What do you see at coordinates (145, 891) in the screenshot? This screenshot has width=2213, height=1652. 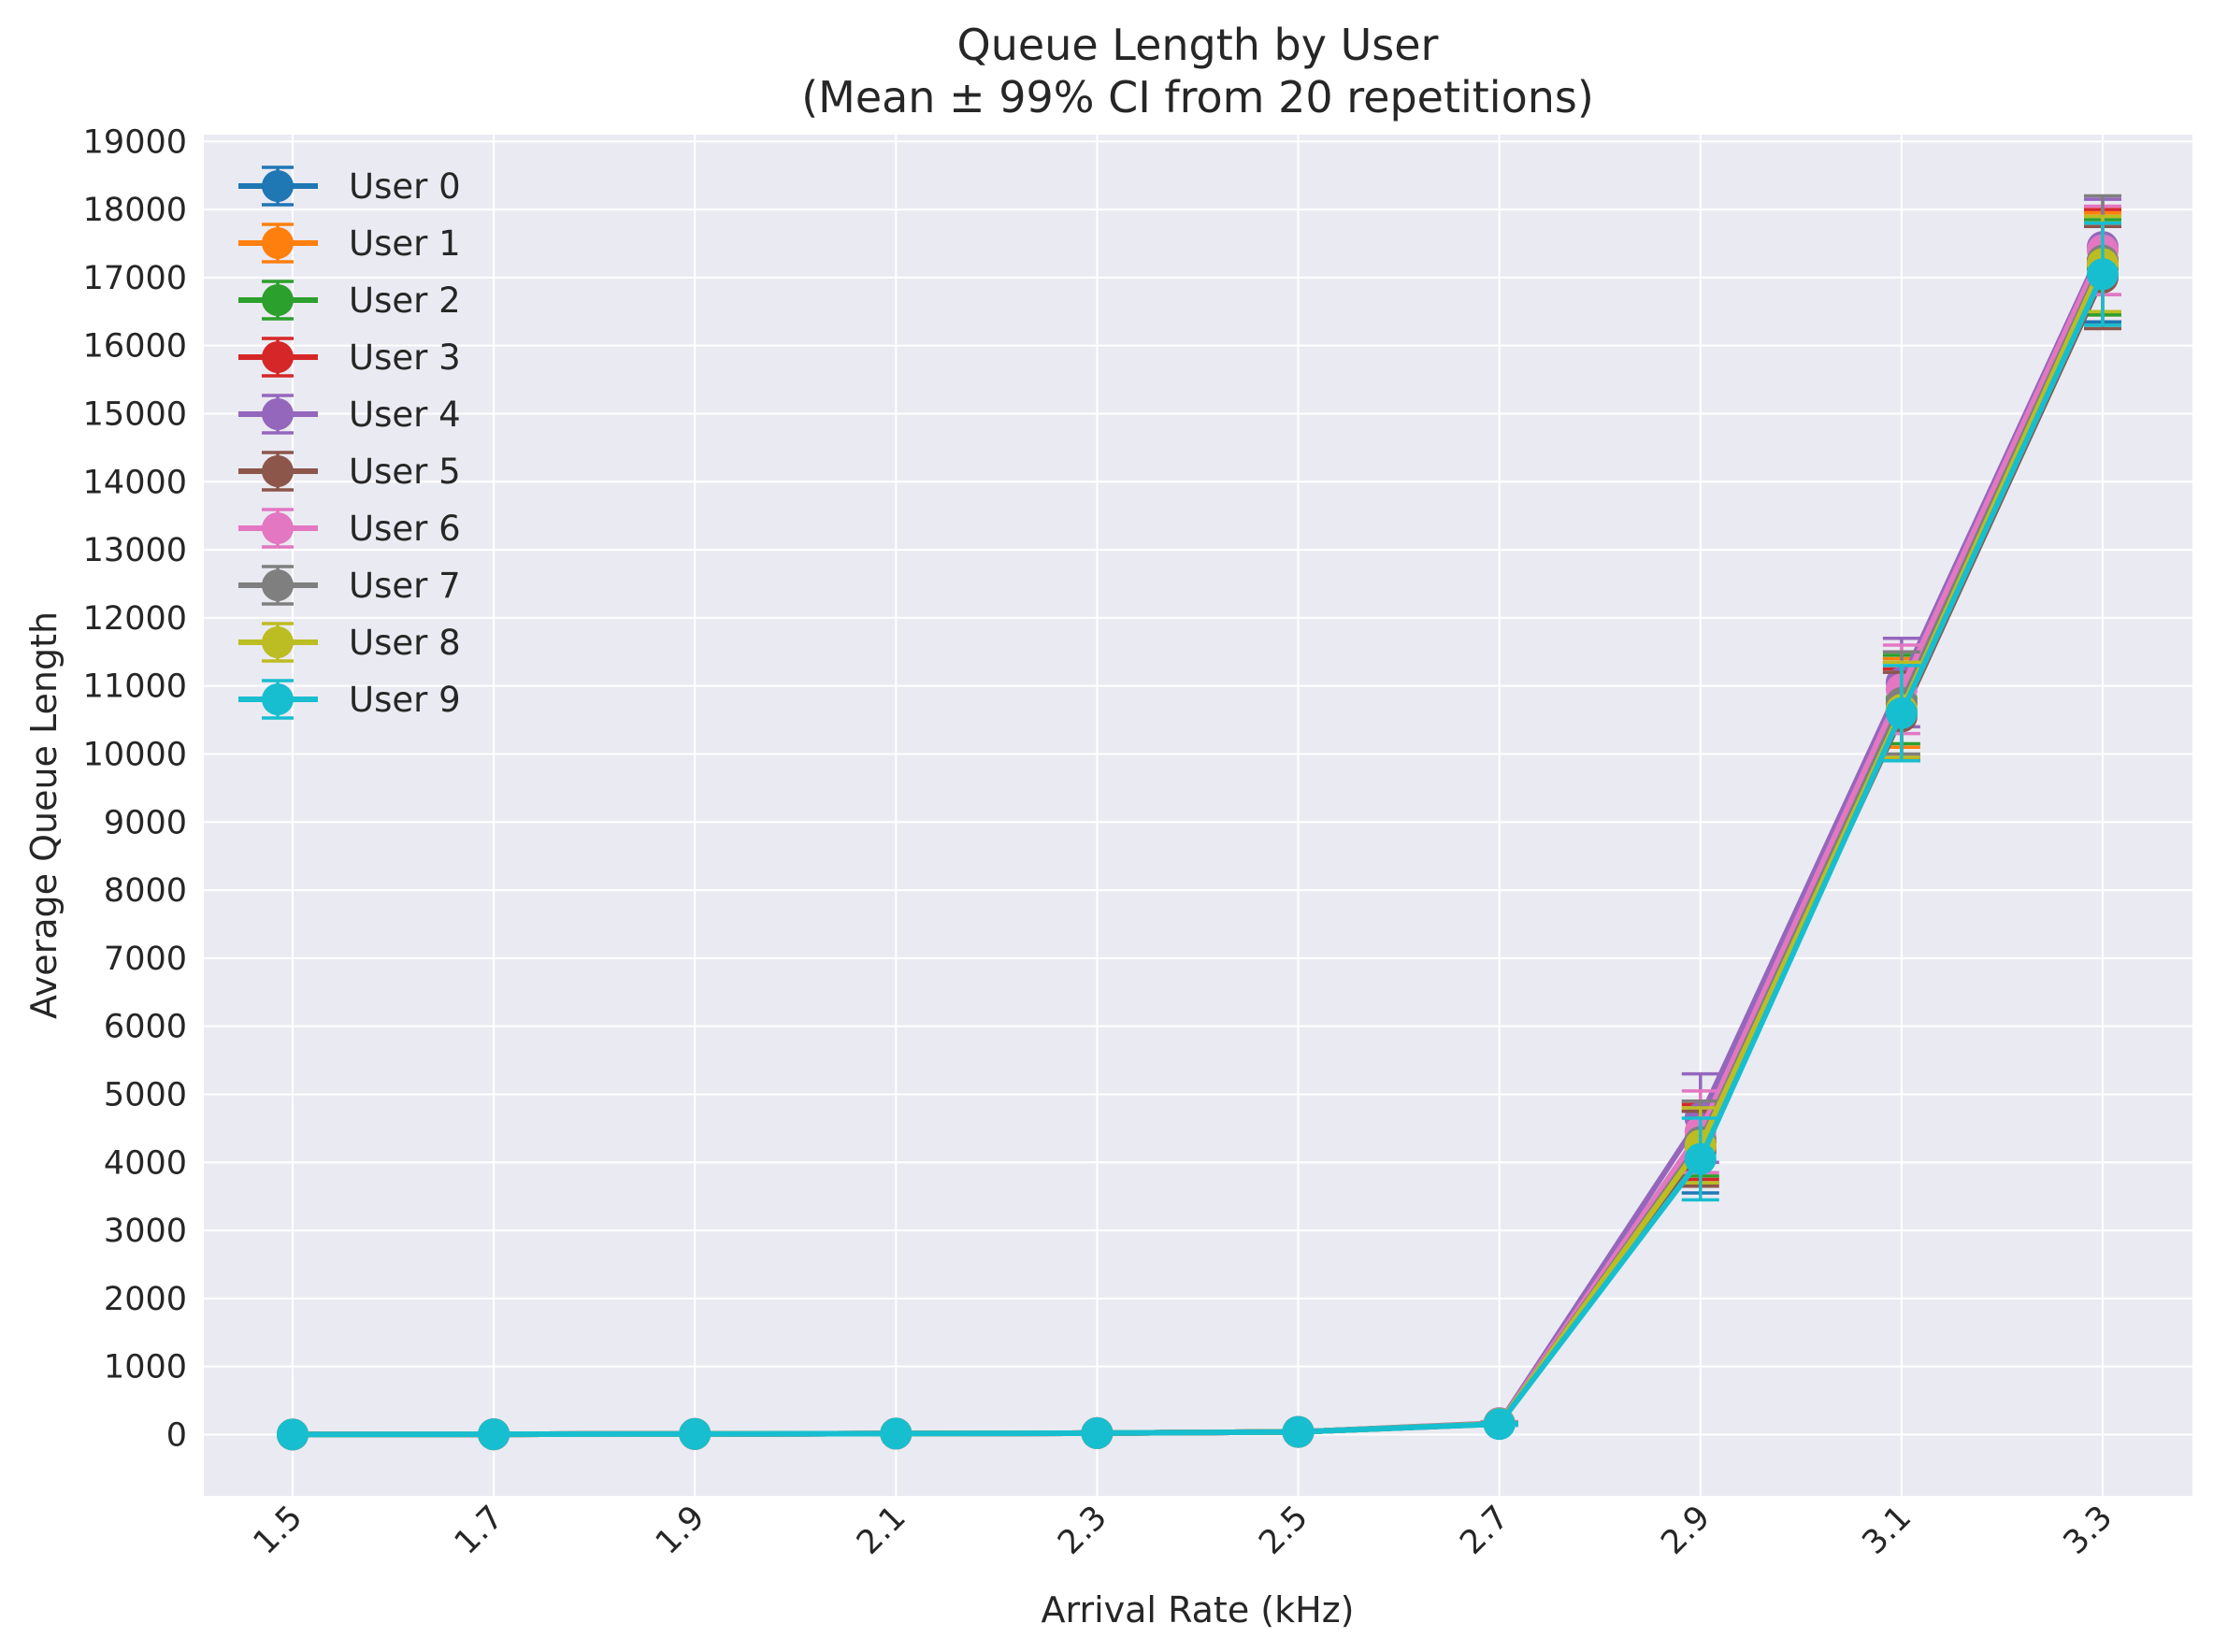 I see `y-tick-label: 8000` at bounding box center [145, 891].